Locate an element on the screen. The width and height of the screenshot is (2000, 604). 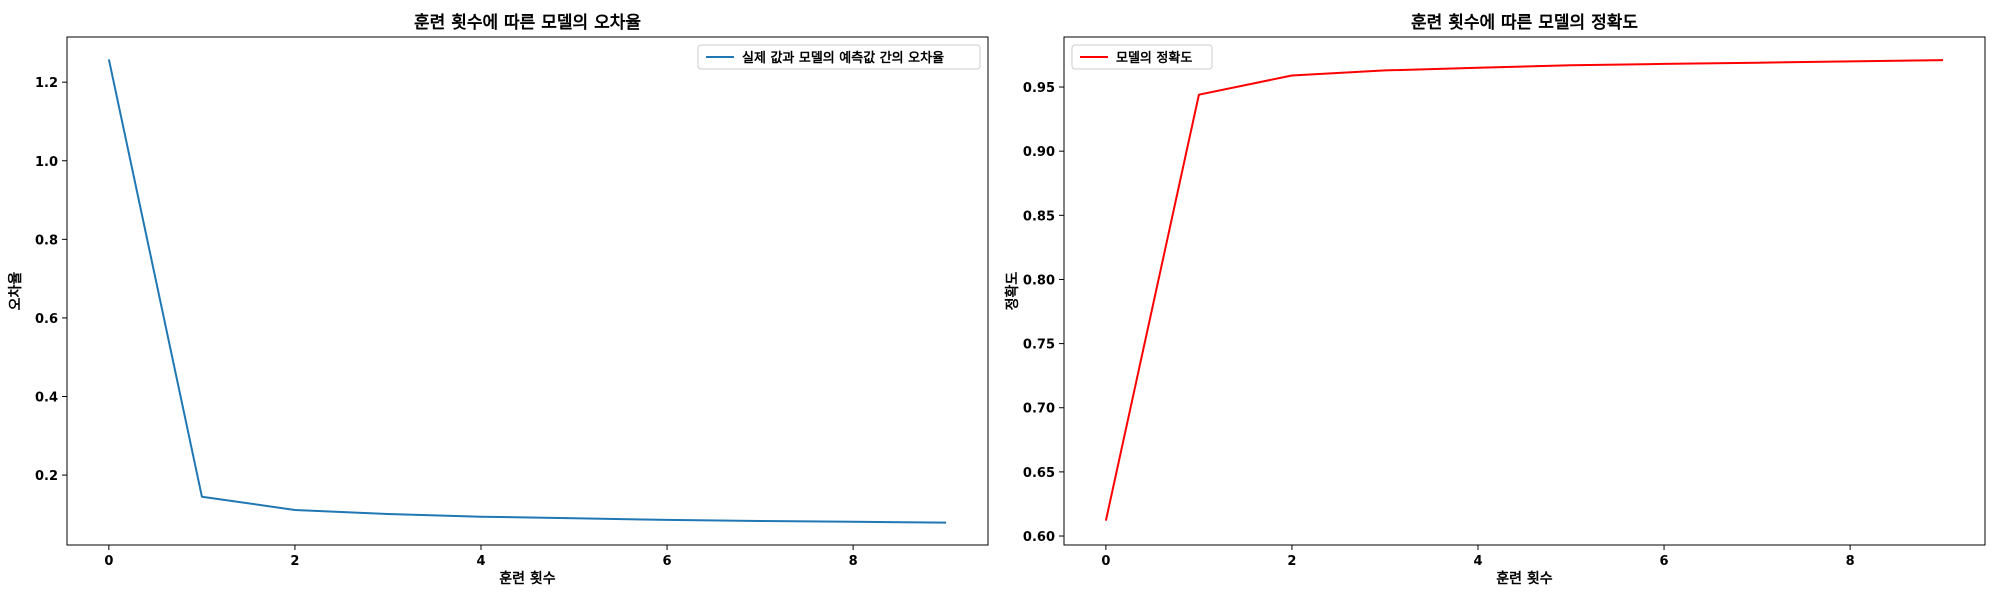
chart-1-legend-box is located at coordinates (839, 57).